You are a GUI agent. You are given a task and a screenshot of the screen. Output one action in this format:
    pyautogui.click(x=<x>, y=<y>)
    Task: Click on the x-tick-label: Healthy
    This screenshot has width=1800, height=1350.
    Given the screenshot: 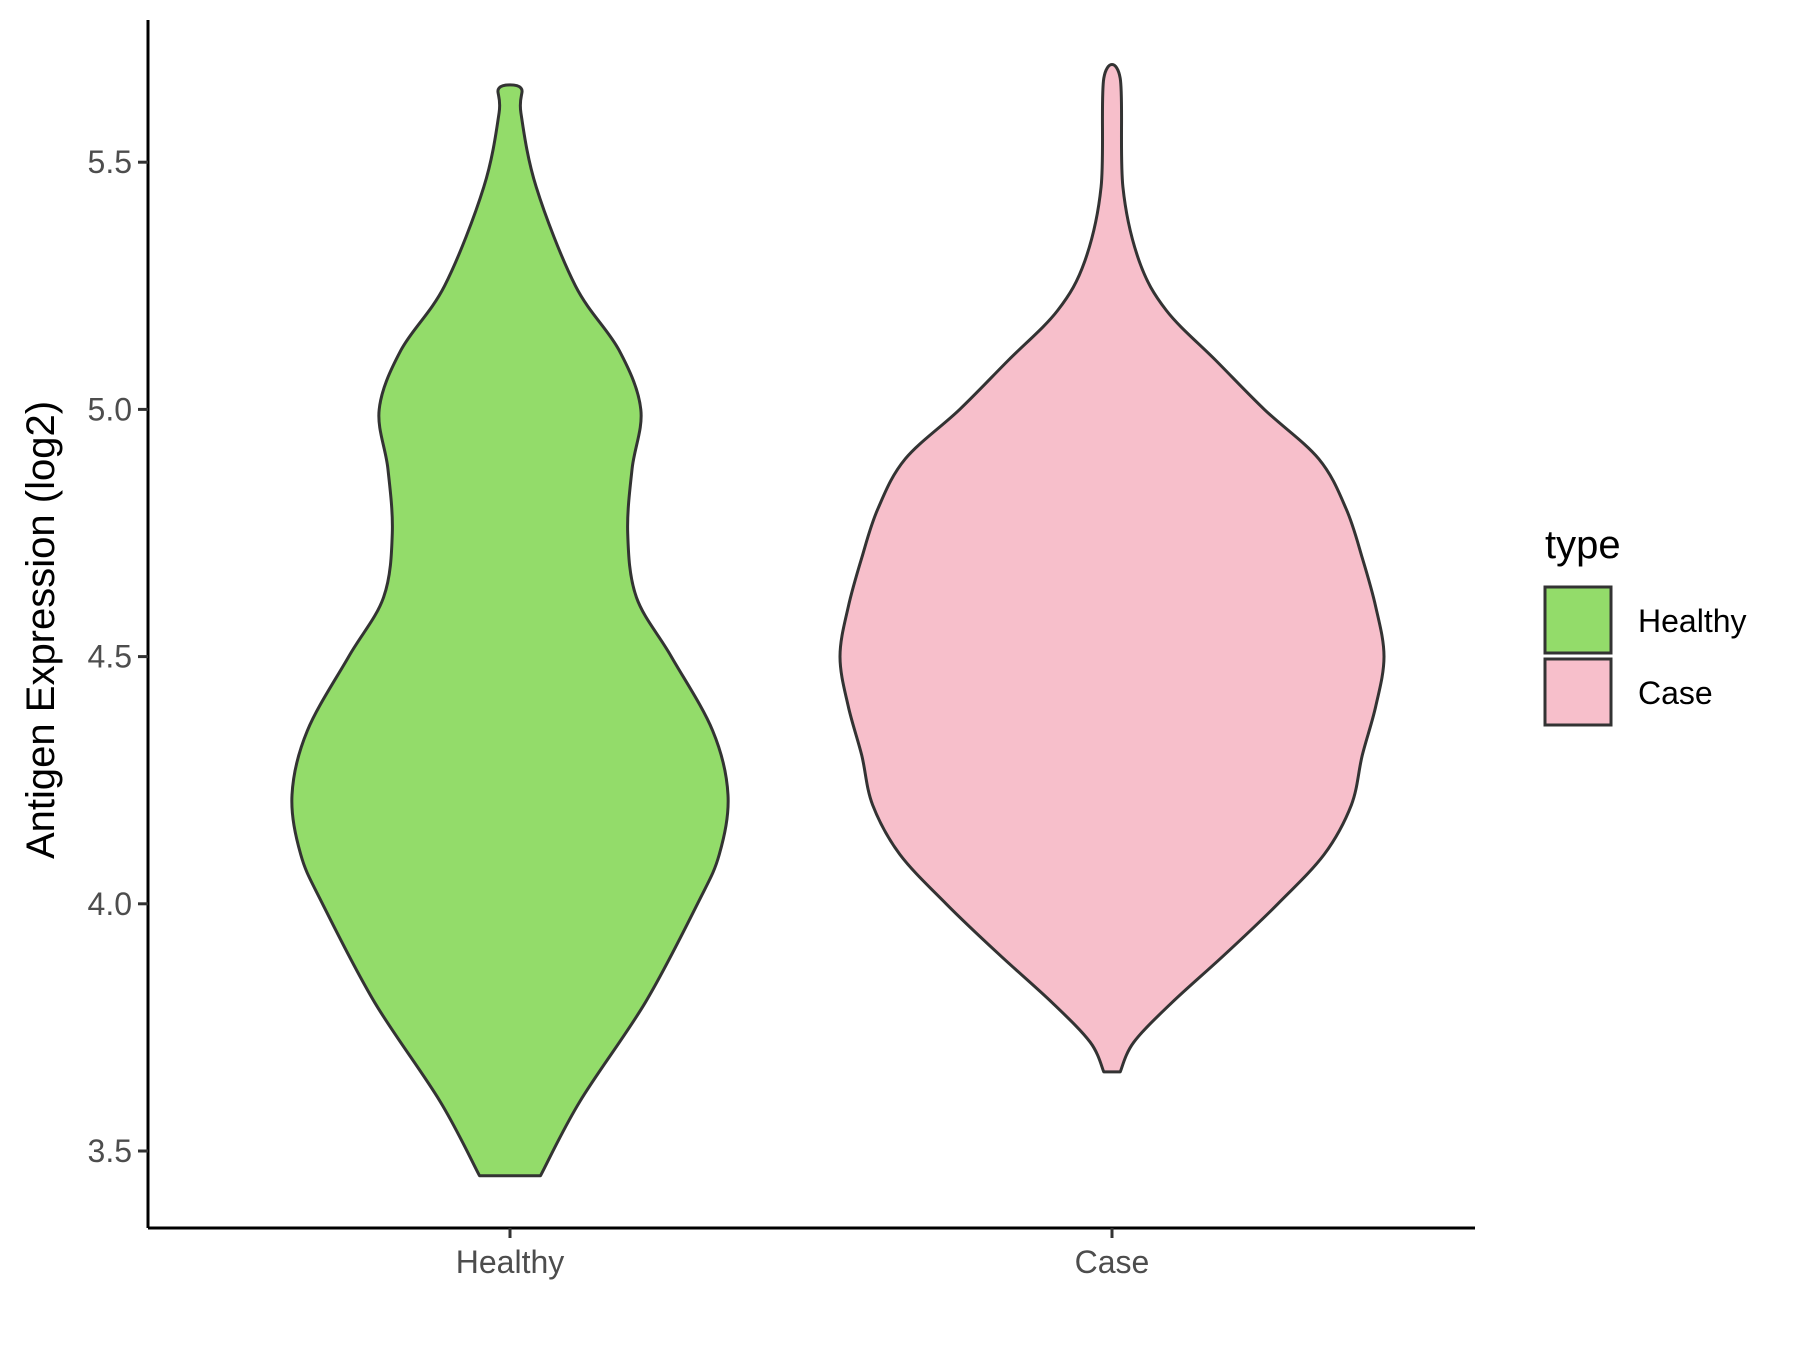 What is the action you would take?
    pyautogui.click(x=510, y=1262)
    